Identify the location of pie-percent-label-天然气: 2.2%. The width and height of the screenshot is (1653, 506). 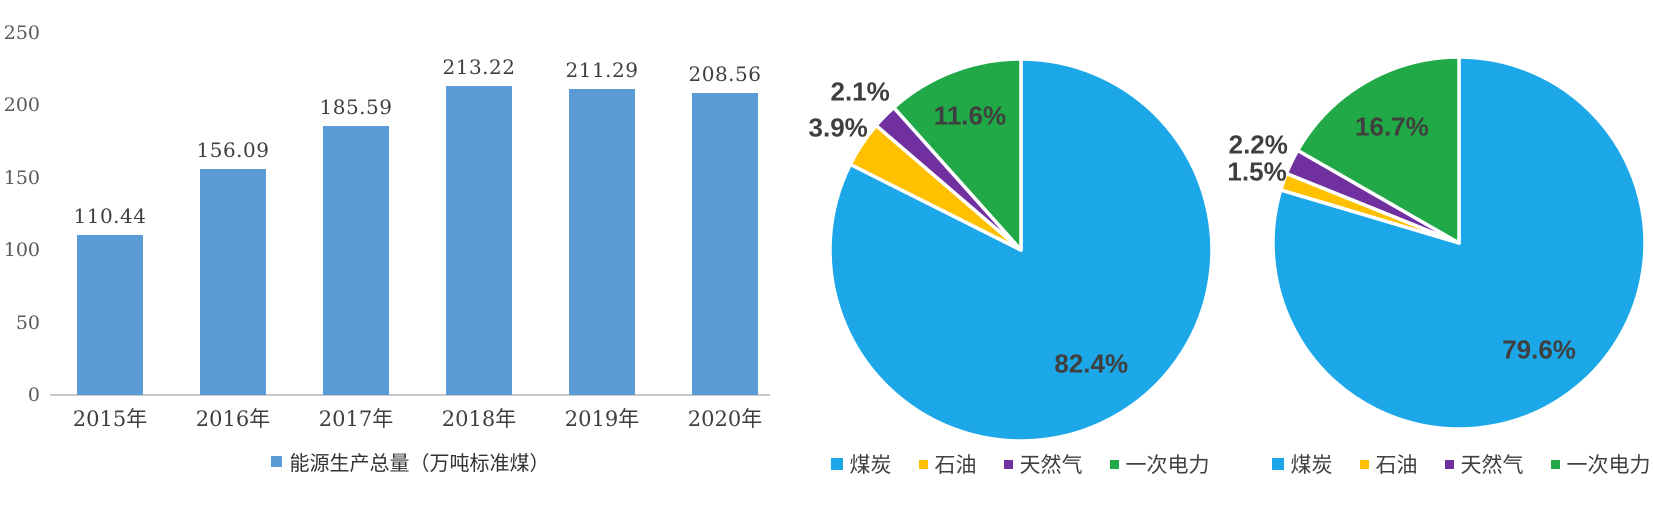
(1258, 144).